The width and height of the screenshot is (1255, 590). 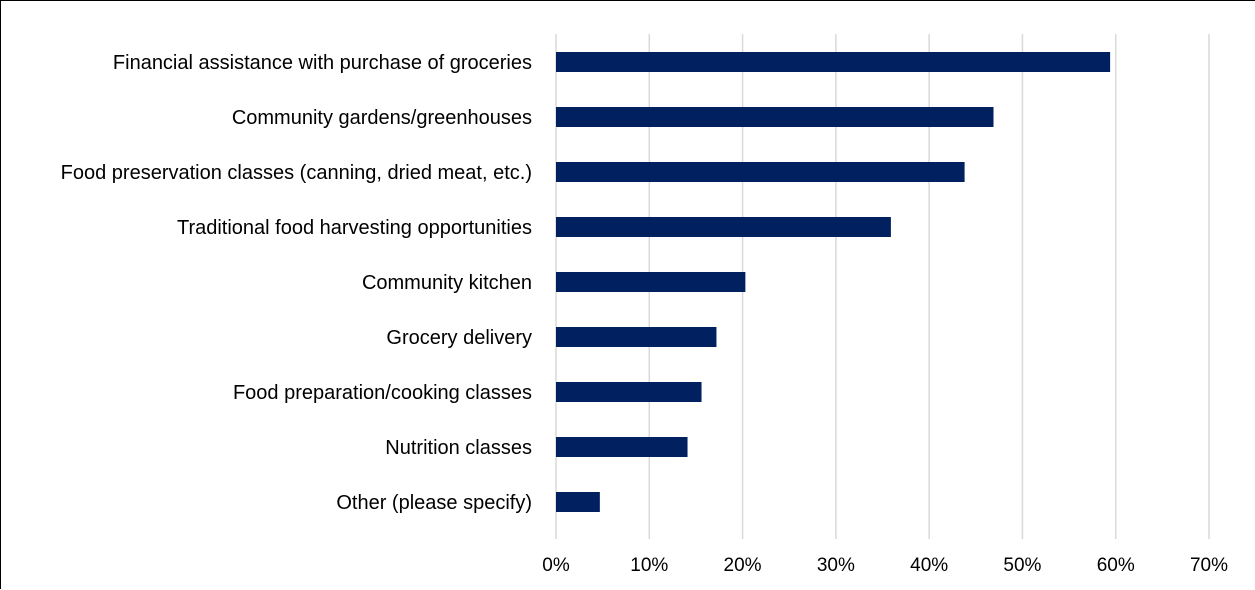 I want to click on category-label: Food preparation/cooking classes, so click(x=382, y=393).